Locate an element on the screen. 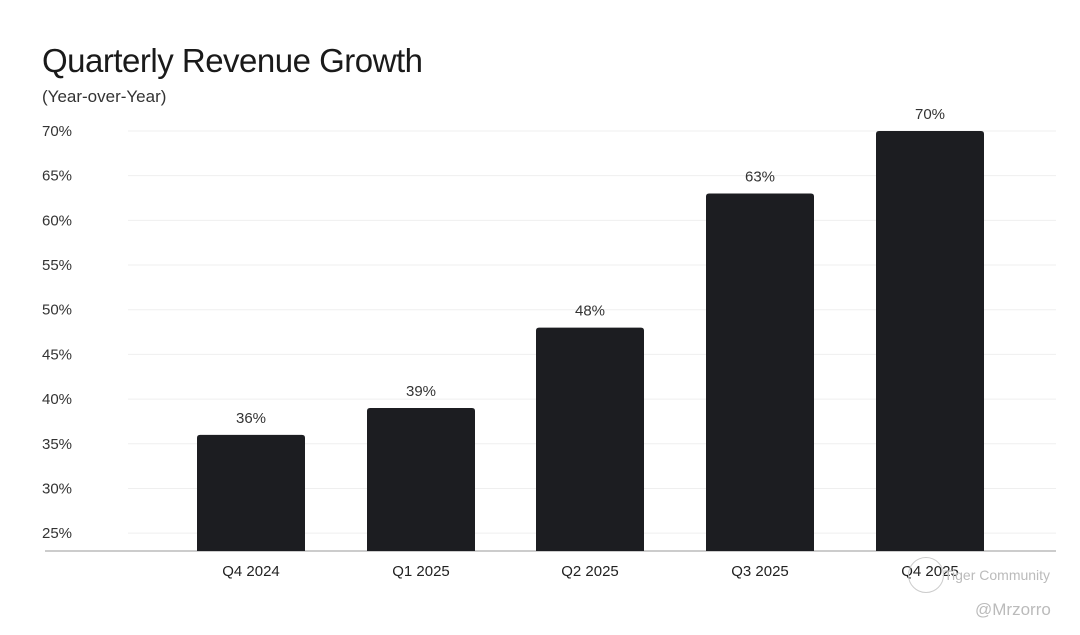  data-label: 63% is located at coordinates (760, 177).